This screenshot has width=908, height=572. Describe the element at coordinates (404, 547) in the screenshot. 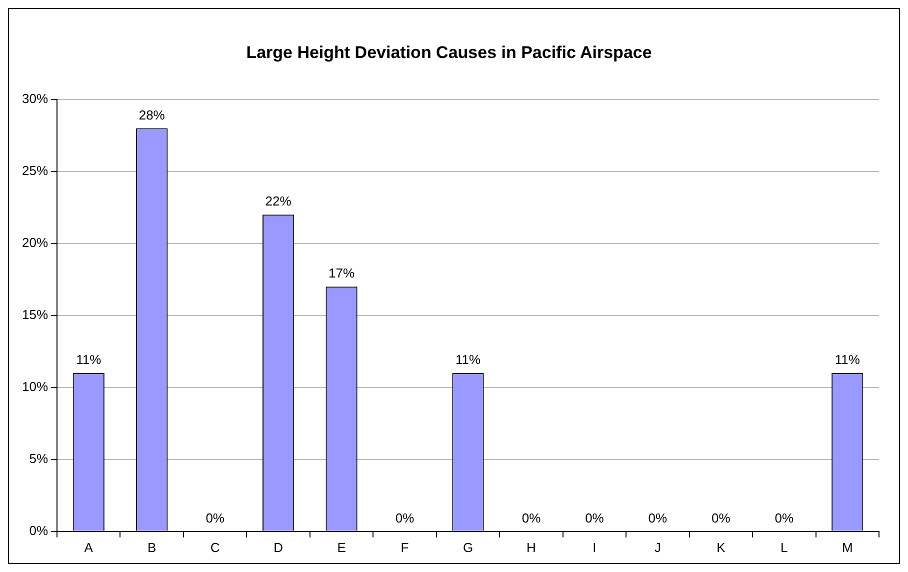

I see `x-tick-label: F` at that location.